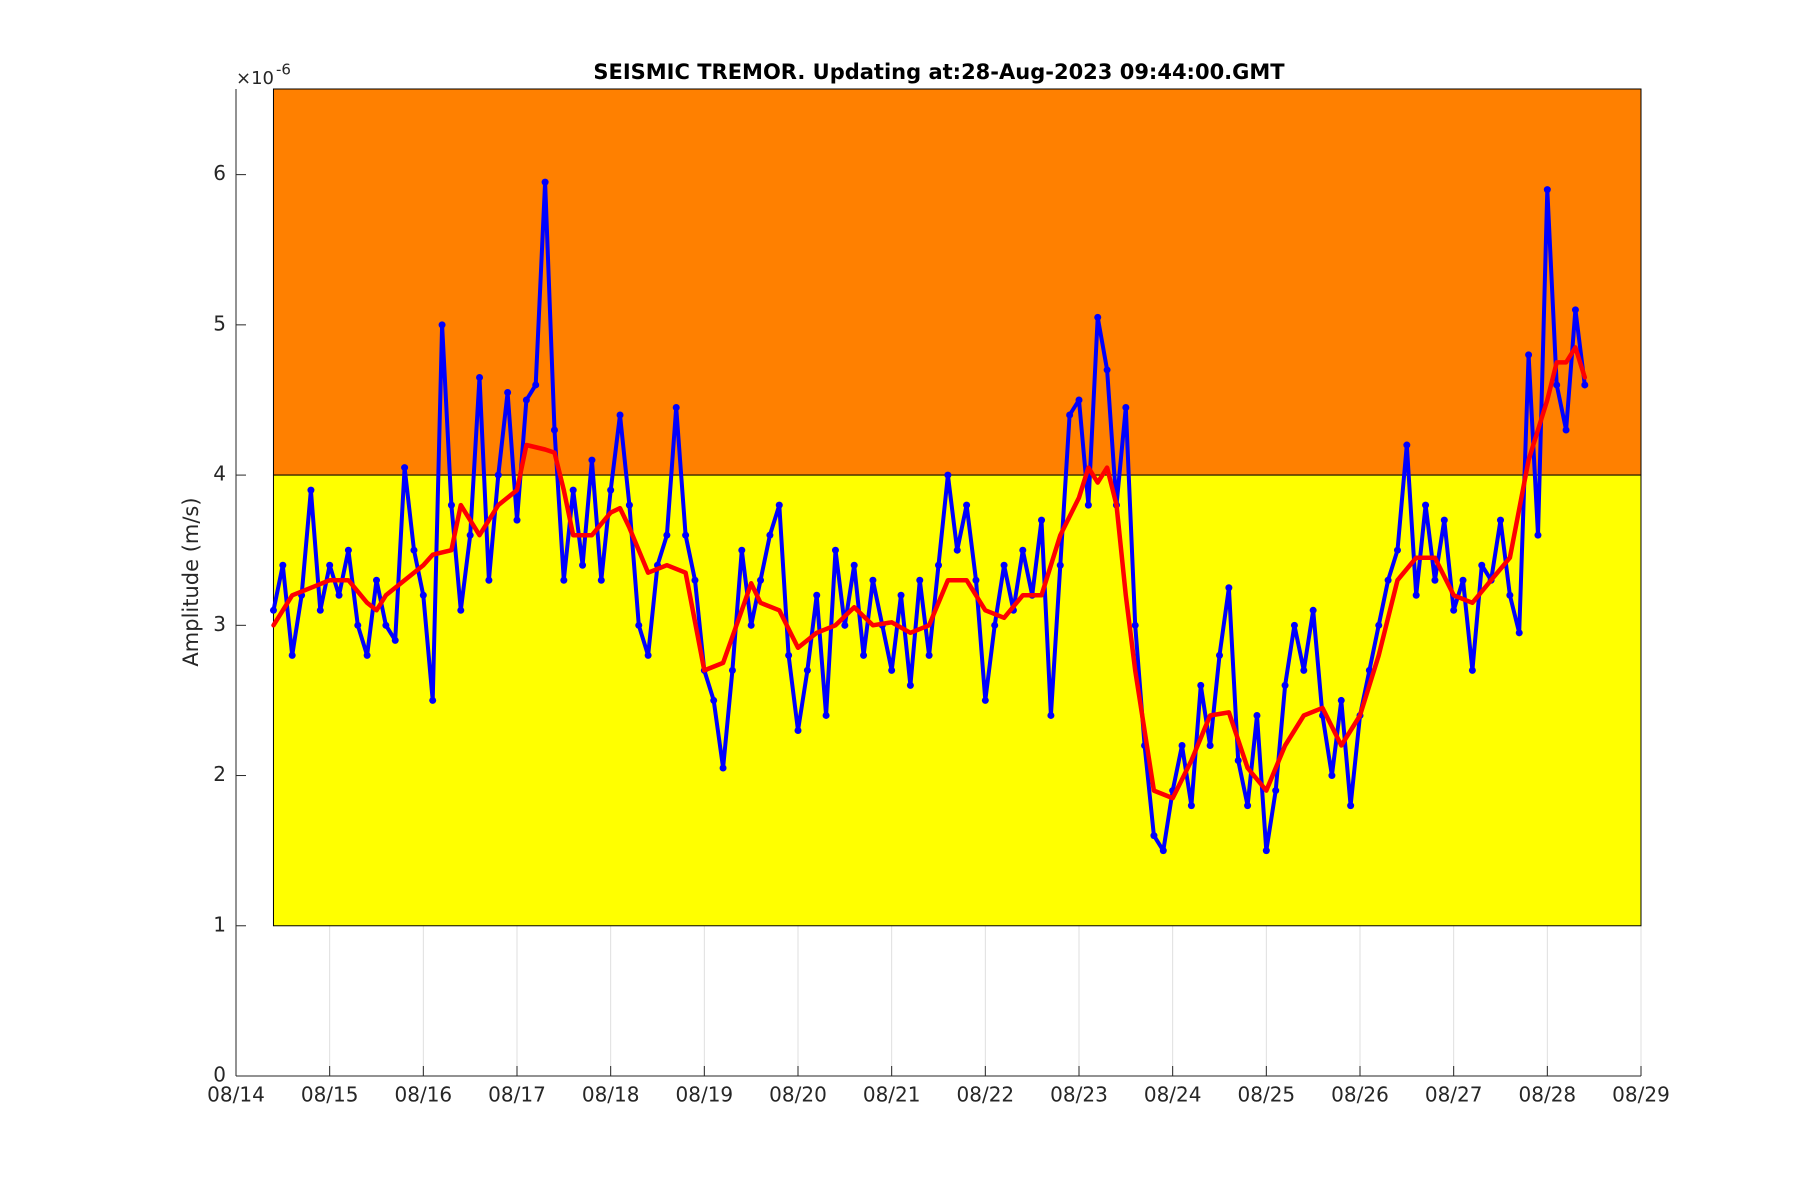  What do you see at coordinates (1548, 1095) in the screenshot?
I see `x-tick-label: 08/28` at bounding box center [1548, 1095].